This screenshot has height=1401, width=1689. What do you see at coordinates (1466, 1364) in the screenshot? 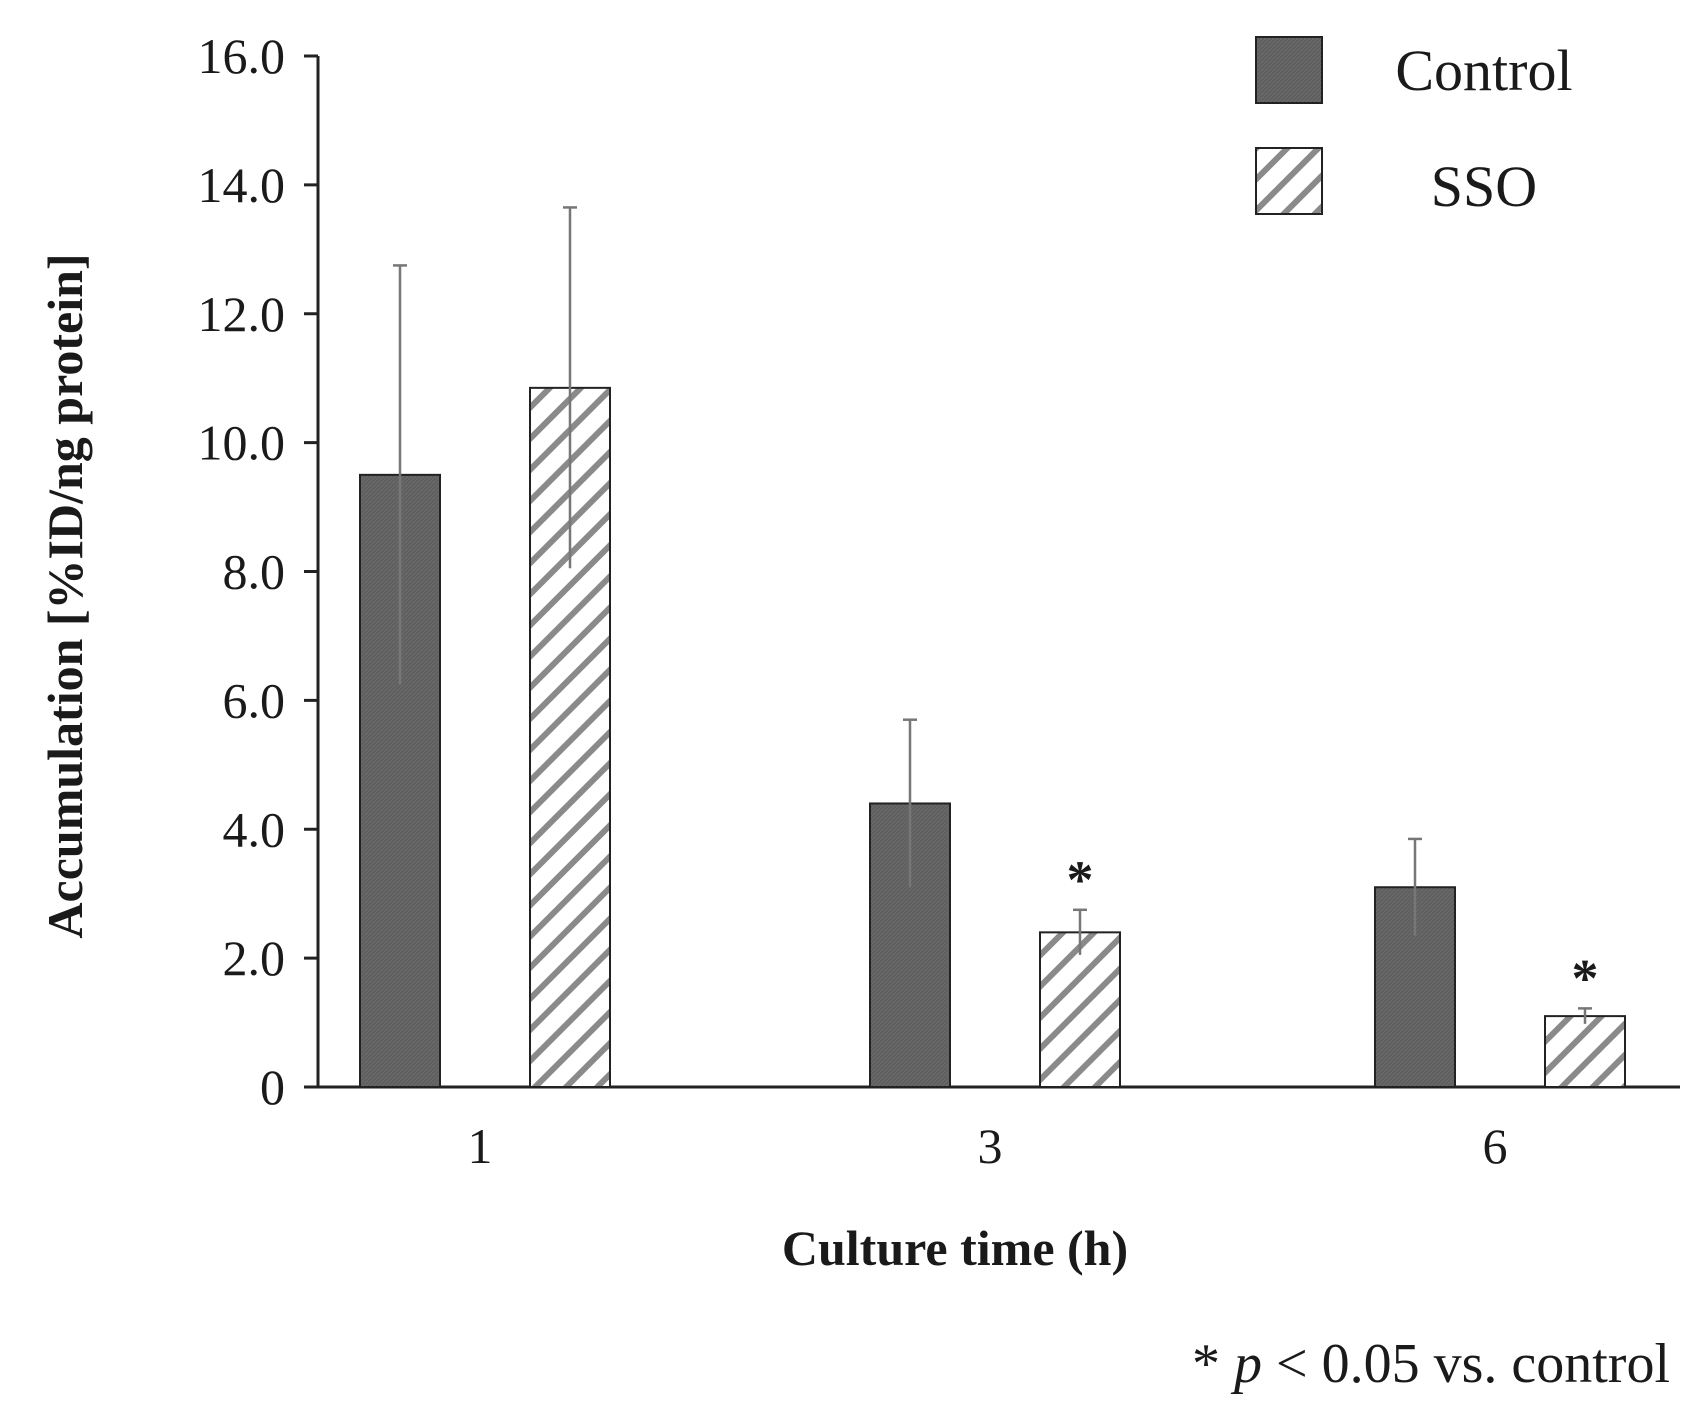
I see `footnote-suffix: < 0.05 vs. control` at bounding box center [1466, 1364].